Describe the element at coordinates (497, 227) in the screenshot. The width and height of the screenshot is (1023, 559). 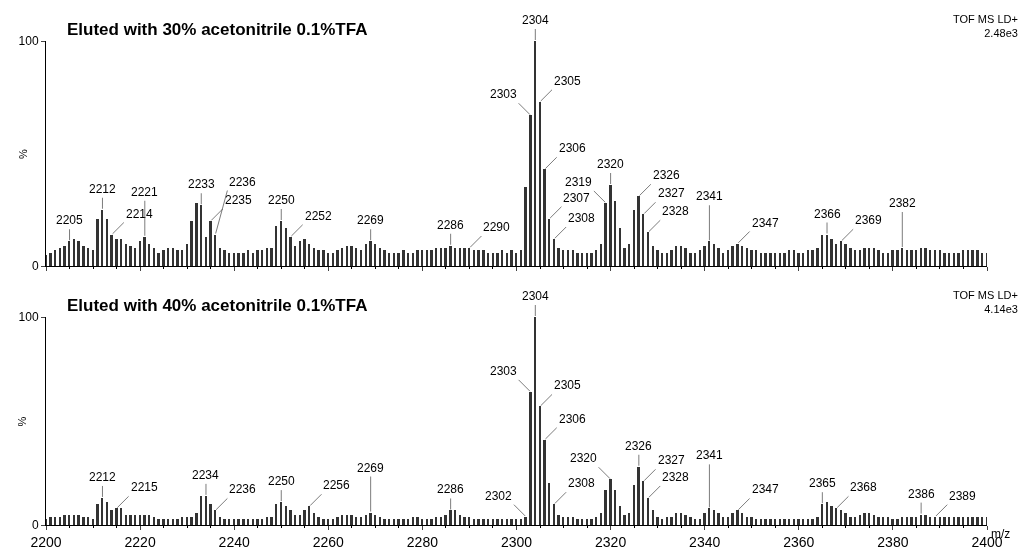
I see `annotation: 2290` at that location.